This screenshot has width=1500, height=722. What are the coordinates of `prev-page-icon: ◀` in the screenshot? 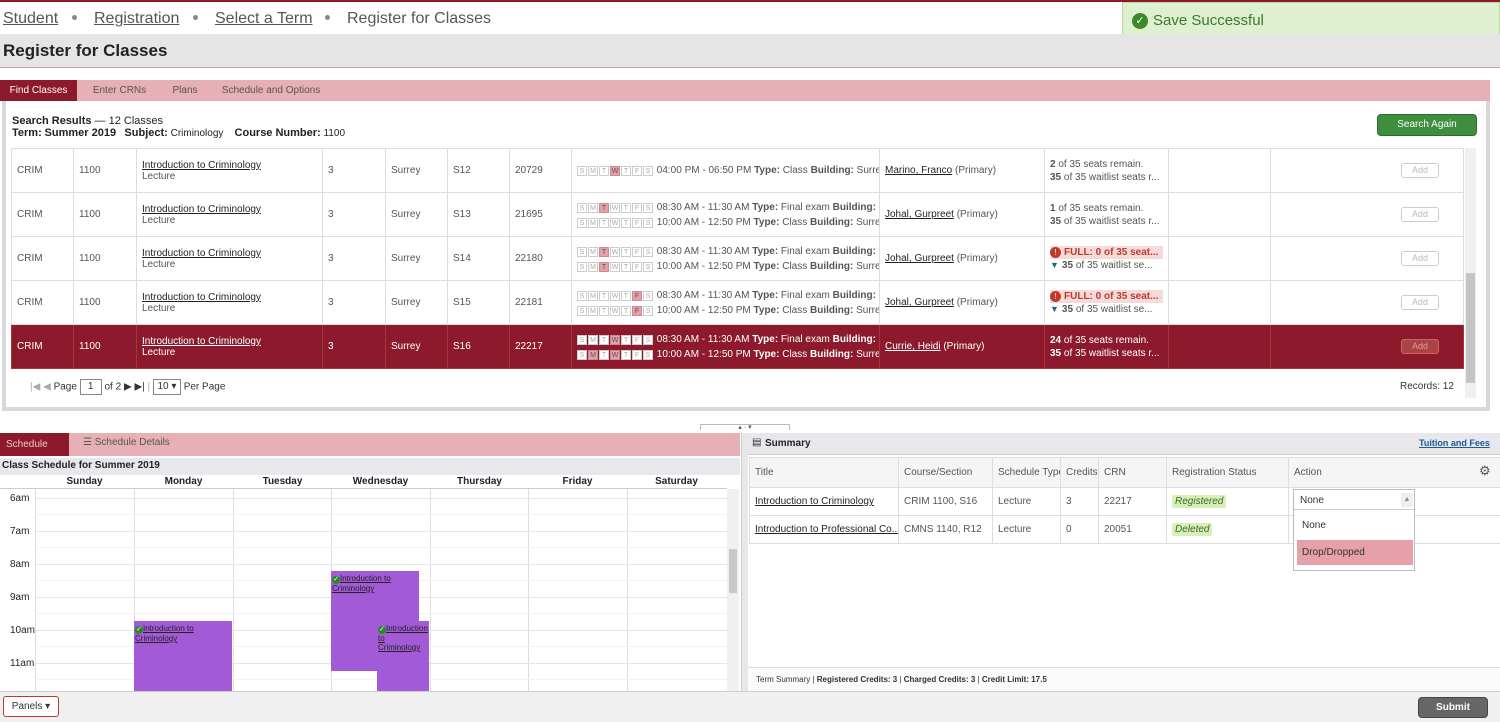 It's located at (47, 387).